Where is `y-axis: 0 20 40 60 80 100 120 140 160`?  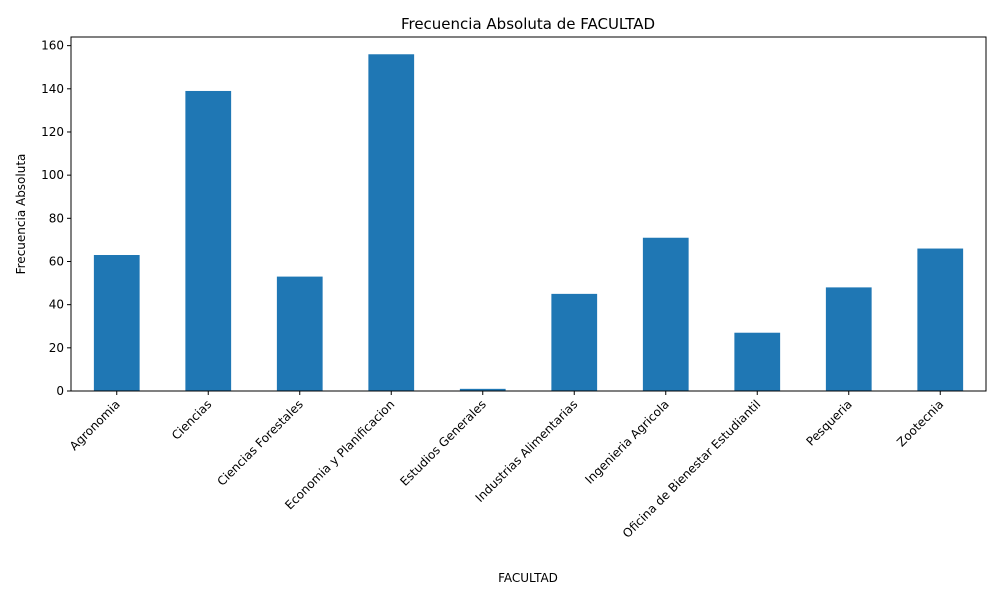
y-axis: 0 20 40 60 80 100 120 140 160 is located at coordinates (56, 218).